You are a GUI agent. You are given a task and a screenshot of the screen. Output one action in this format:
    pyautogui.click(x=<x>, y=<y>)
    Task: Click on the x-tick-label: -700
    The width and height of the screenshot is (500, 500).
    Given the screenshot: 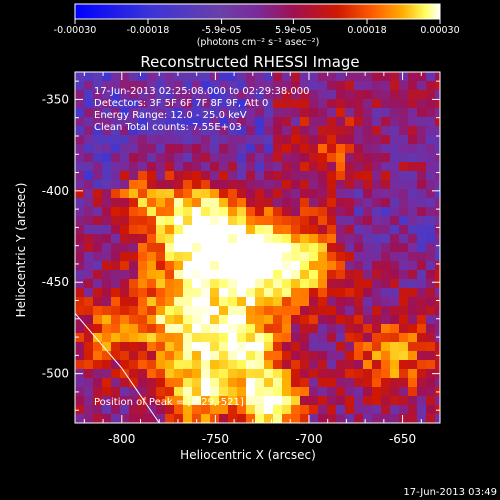 What is the action you would take?
    pyautogui.click(x=308, y=439)
    